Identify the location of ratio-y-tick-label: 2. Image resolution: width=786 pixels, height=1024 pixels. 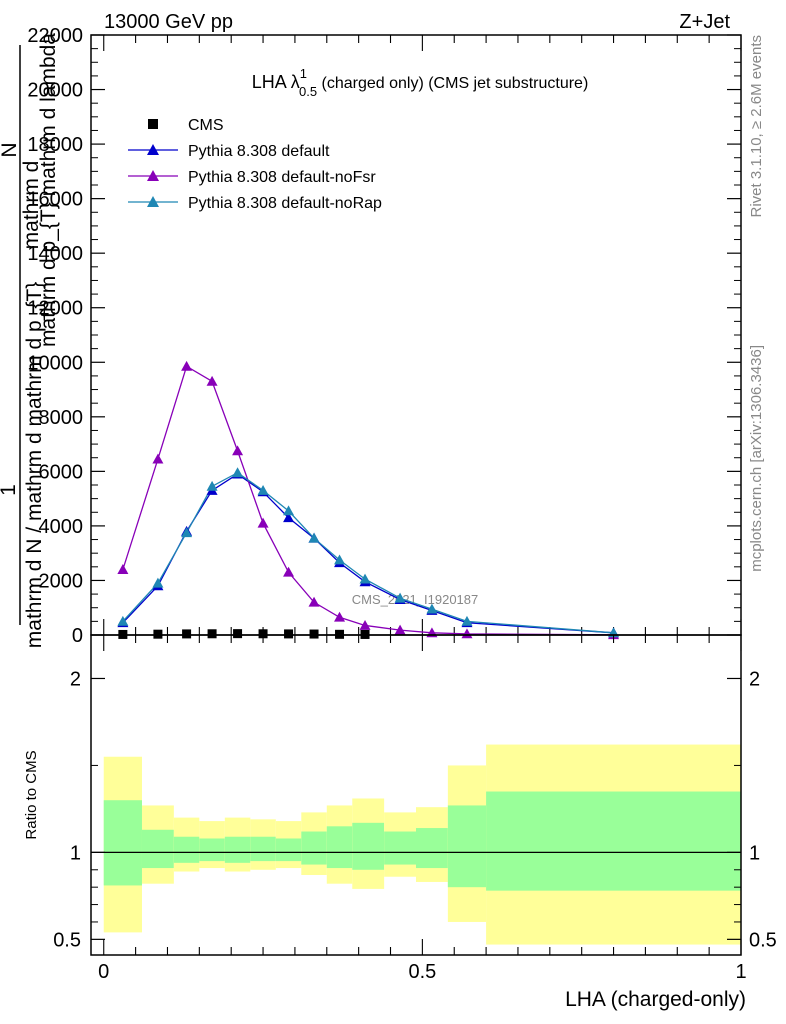
(75, 679).